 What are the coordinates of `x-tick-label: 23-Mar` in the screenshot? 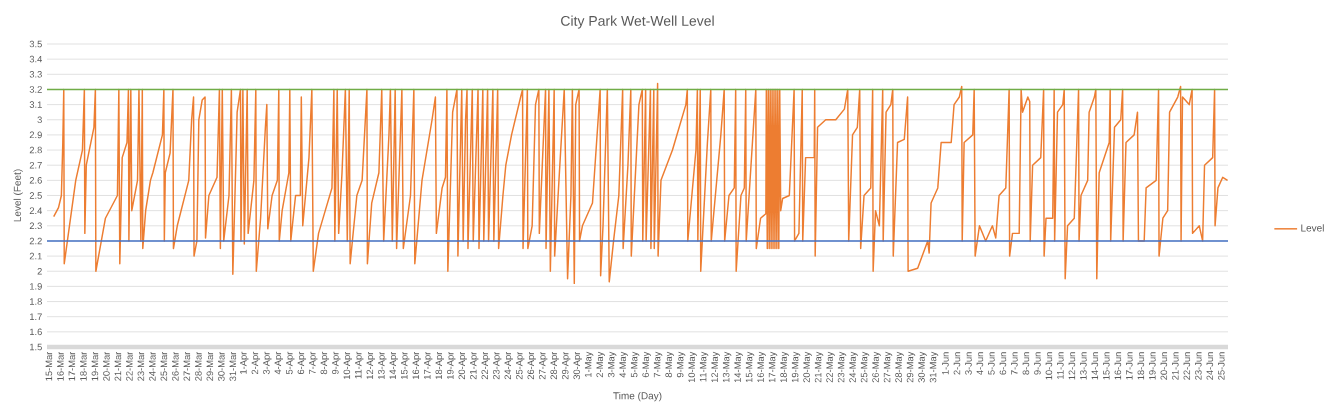 It's located at (141, 366).